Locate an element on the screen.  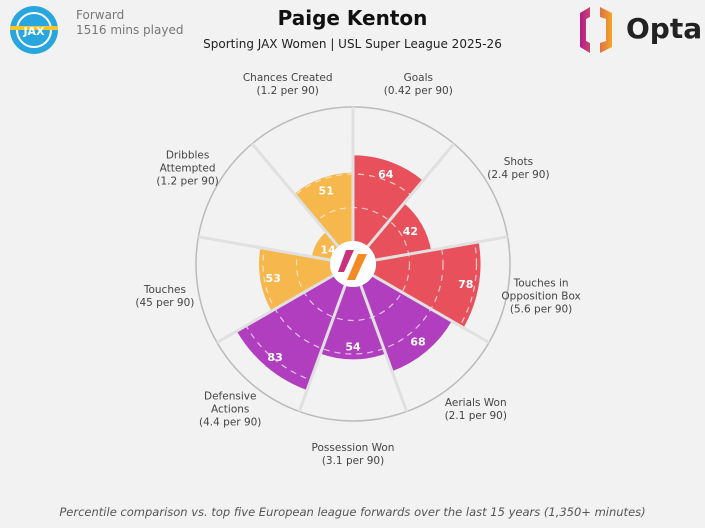
category-name: Possession Won is located at coordinates (353, 448).